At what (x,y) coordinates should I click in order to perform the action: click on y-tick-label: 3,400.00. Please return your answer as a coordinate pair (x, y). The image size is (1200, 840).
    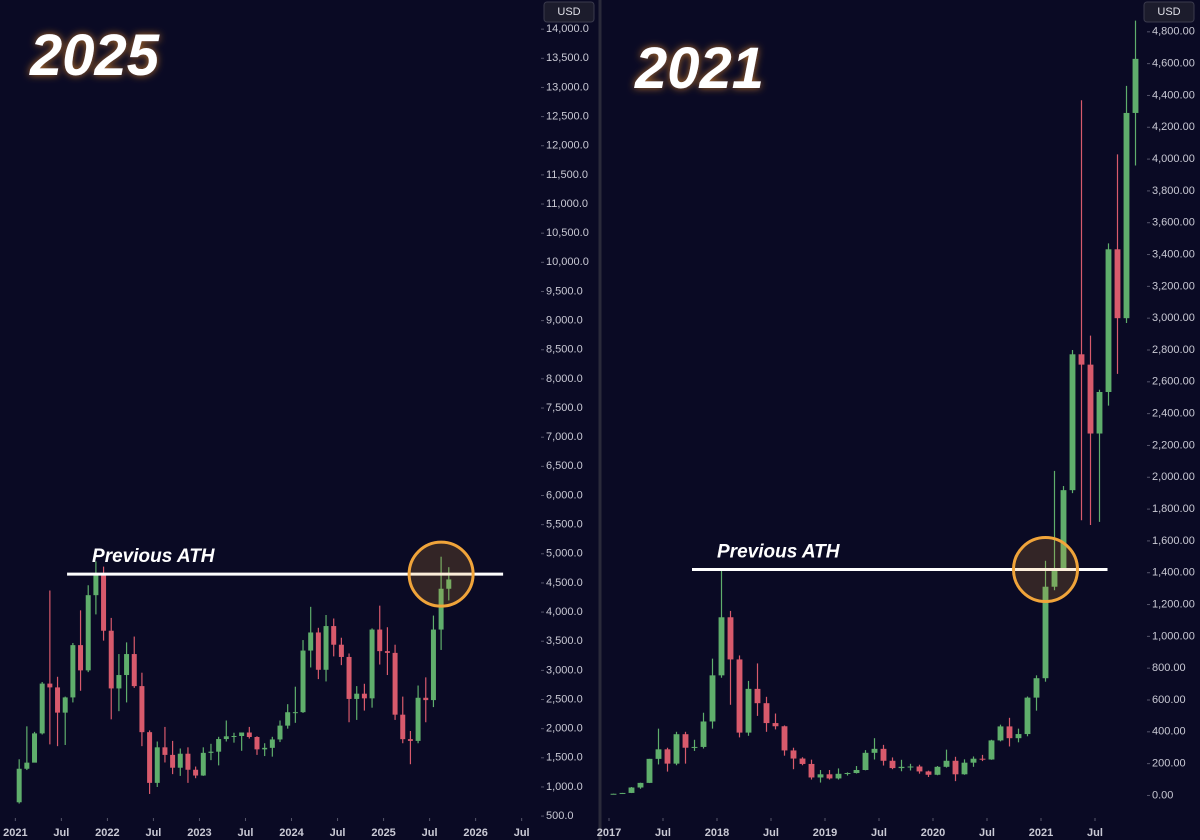
    Looking at the image, I should click on (1173, 254).